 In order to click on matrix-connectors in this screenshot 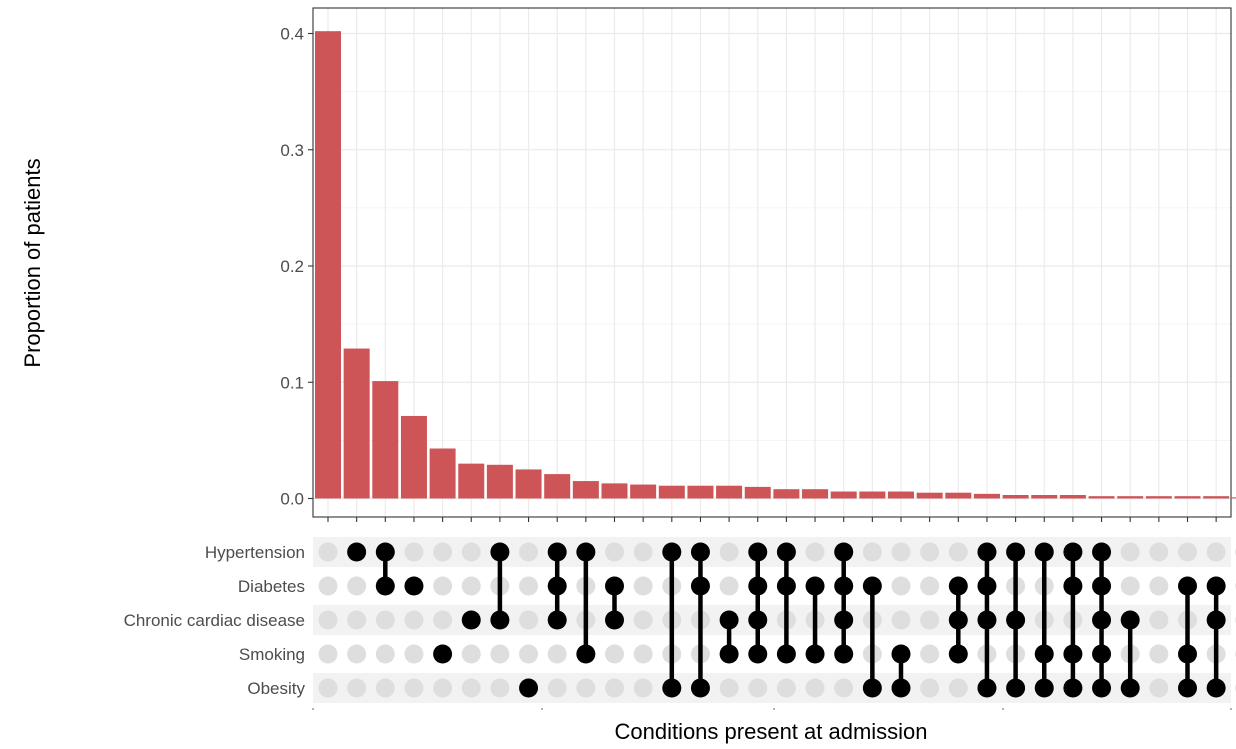, I will do `click(801, 620)`.